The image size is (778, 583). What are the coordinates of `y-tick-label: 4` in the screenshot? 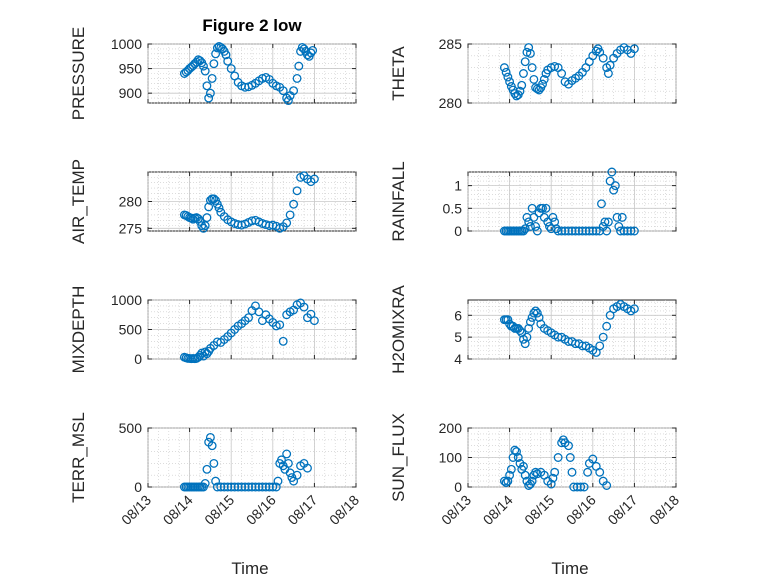 It's located at (458, 359).